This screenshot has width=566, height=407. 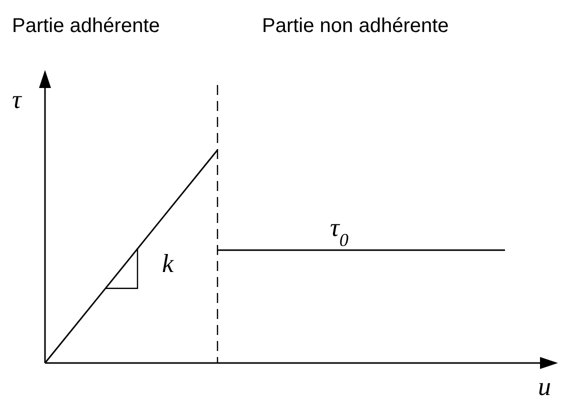 I want to click on text: Partie adhérente, so click(x=86, y=26).